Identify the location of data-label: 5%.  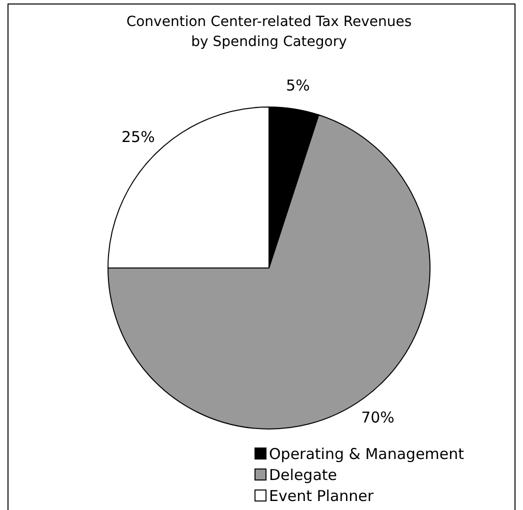
(298, 85).